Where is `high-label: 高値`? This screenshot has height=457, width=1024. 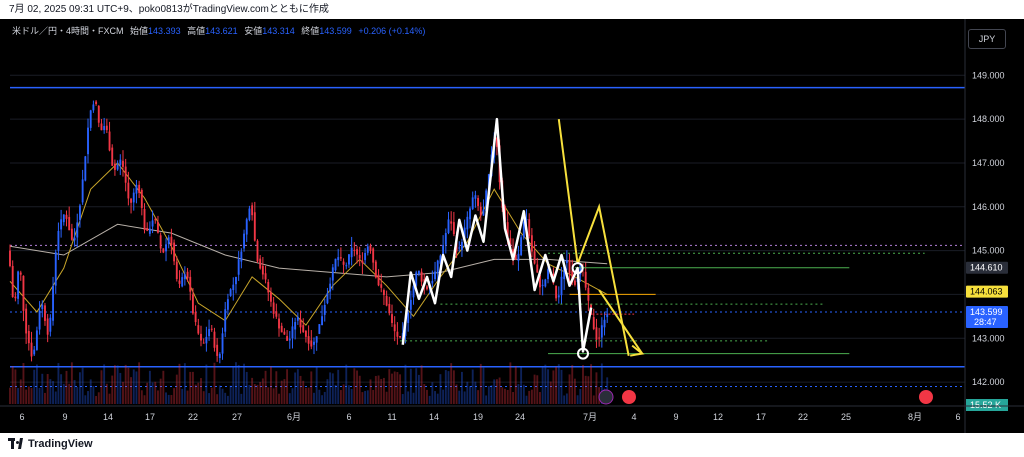 high-label: 高値 is located at coordinates (196, 30).